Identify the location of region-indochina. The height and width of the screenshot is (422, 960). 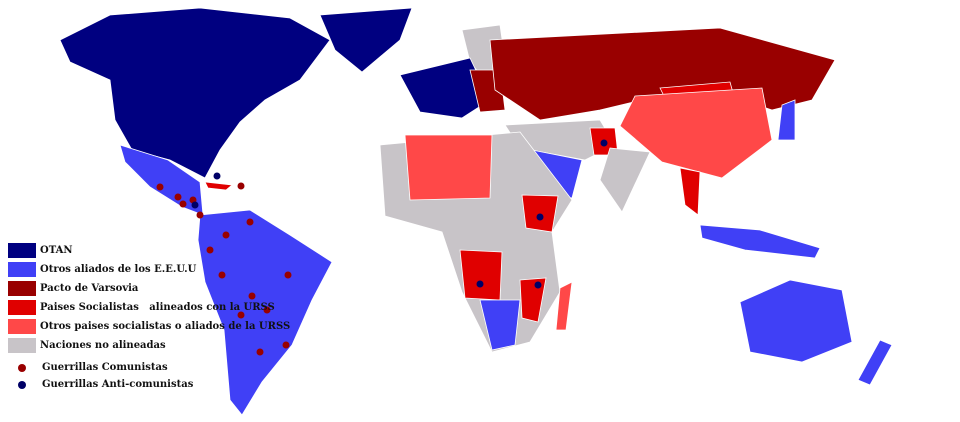
(690, 191).